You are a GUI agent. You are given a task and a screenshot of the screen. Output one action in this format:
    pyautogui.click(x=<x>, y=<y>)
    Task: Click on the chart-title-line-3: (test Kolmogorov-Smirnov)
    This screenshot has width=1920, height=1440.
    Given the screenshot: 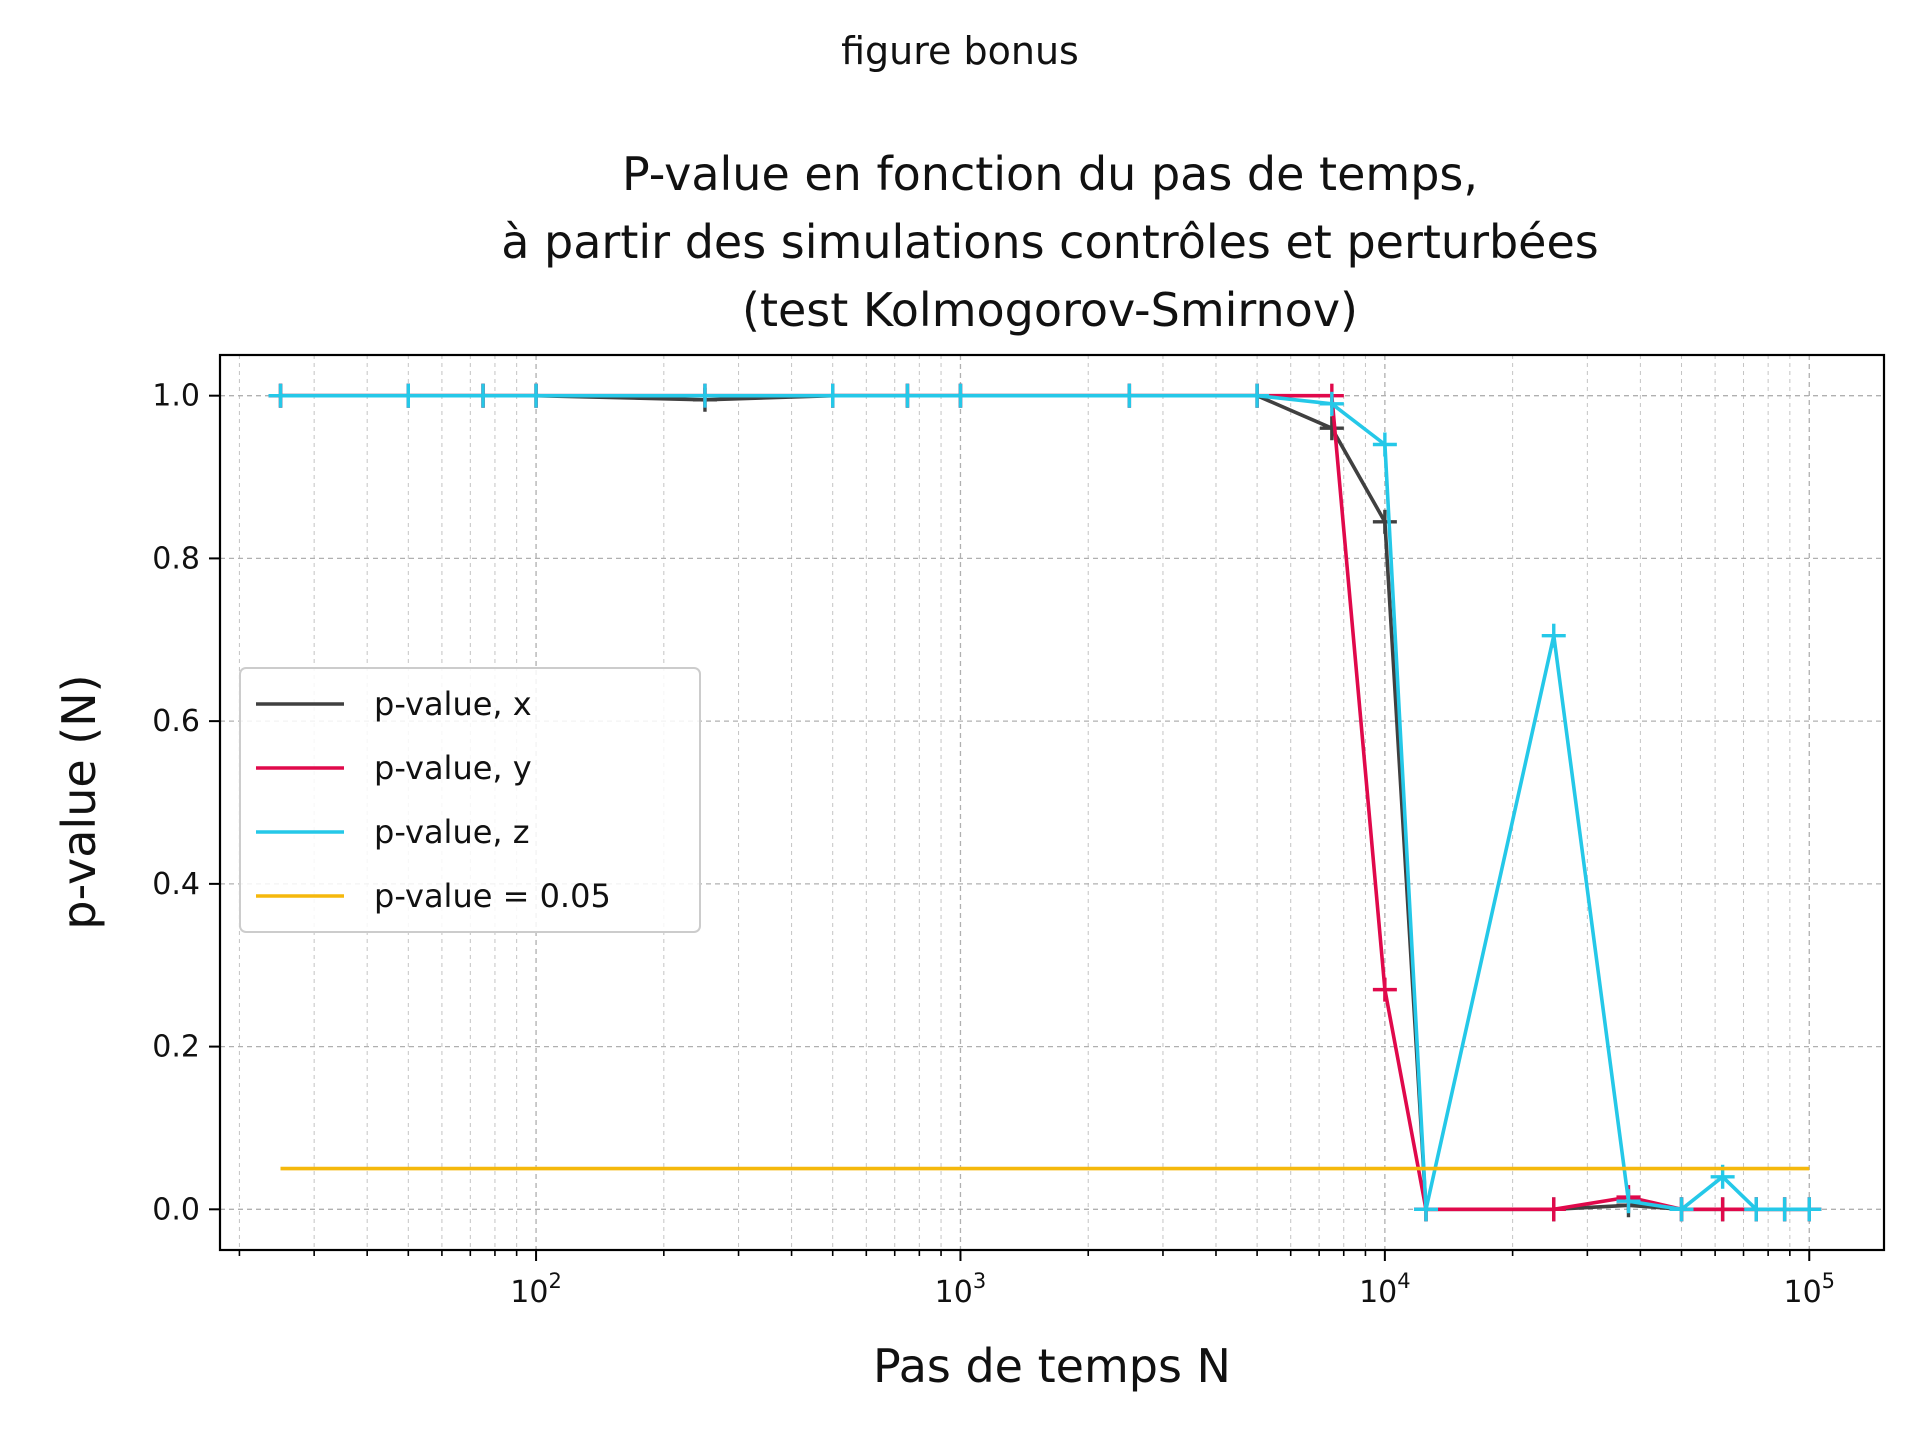 What is the action you would take?
    pyautogui.click(x=1050, y=310)
    